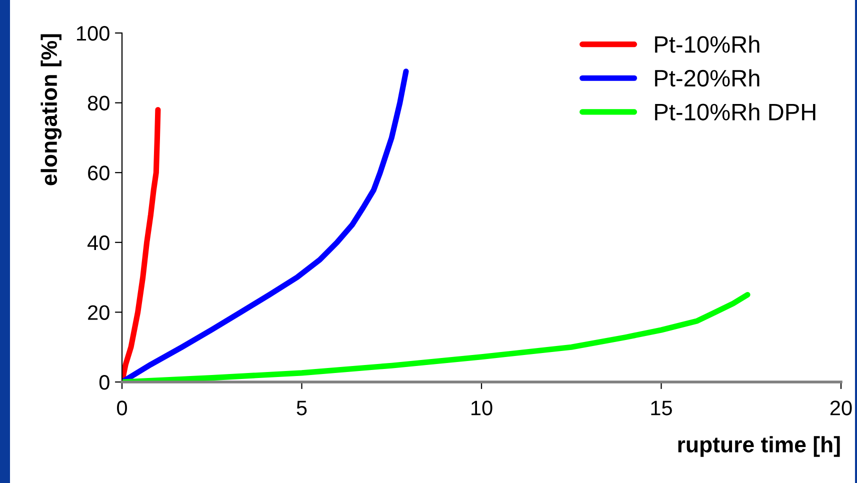 The width and height of the screenshot is (857, 483). Describe the element at coordinates (99, 312) in the screenshot. I see `y-tick-label: 20` at that location.